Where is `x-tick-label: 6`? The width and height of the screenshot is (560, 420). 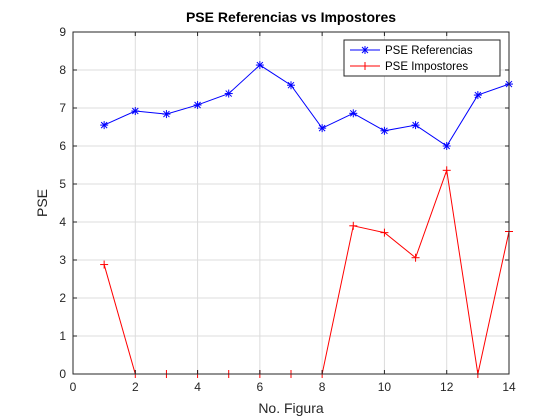 x-tick-label: 6 is located at coordinates (260, 387).